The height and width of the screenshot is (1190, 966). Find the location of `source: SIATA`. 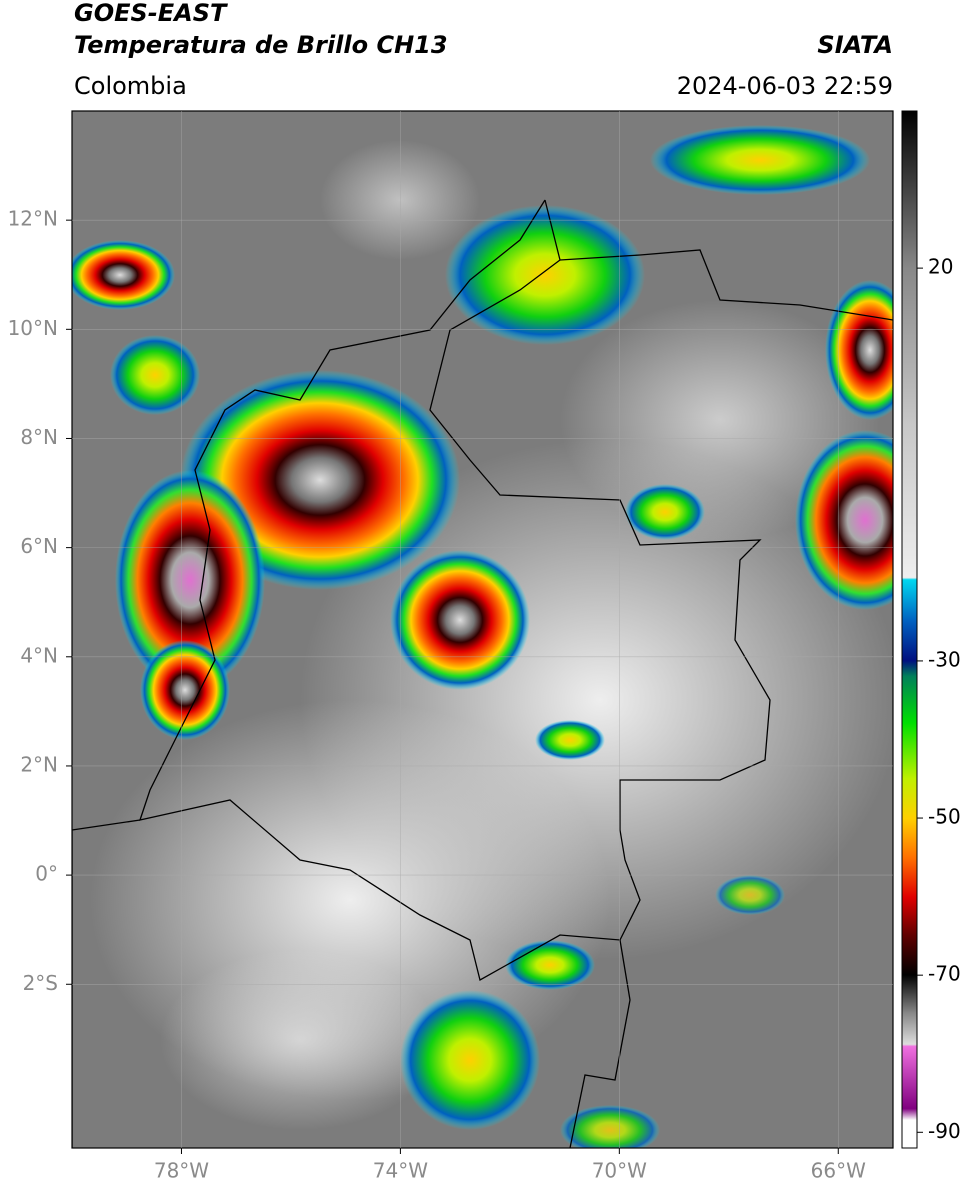

source: SIATA is located at coordinates (855, 45).